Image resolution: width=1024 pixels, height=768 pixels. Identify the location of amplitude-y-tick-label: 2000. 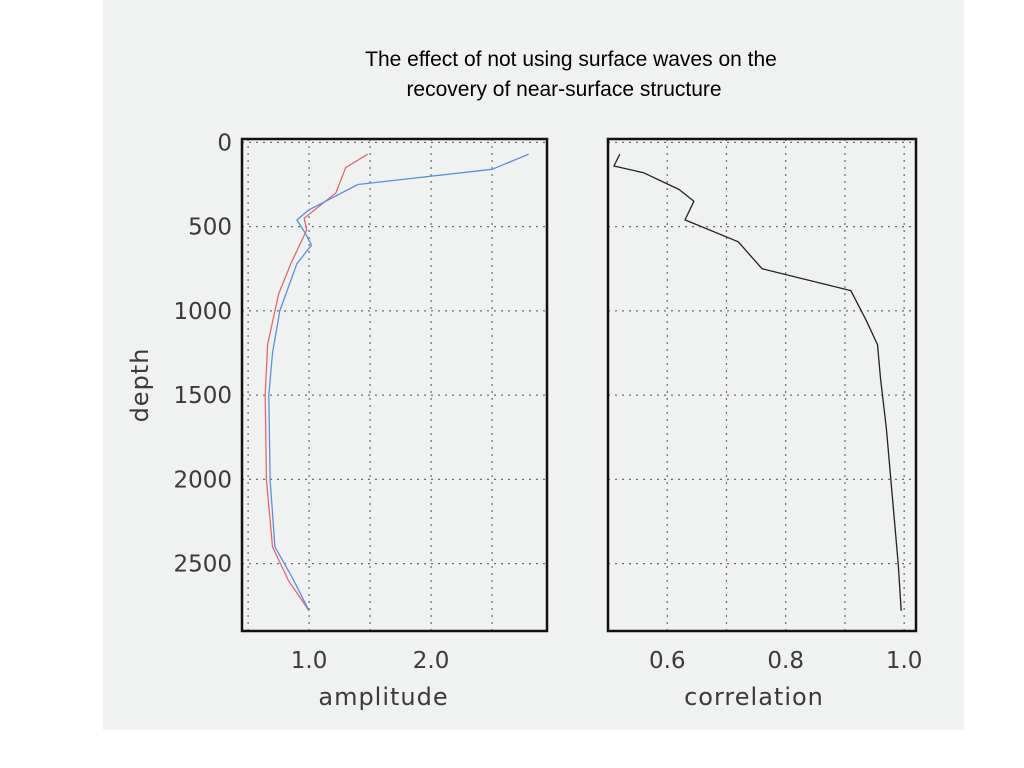
(202, 480).